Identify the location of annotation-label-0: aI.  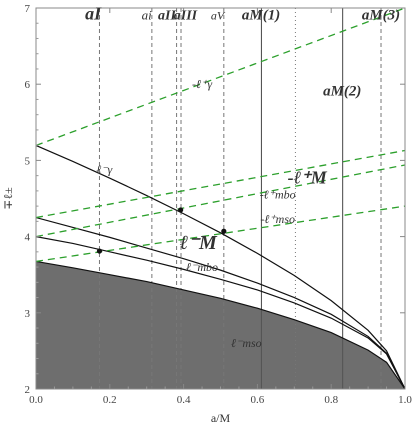
(93, 13).